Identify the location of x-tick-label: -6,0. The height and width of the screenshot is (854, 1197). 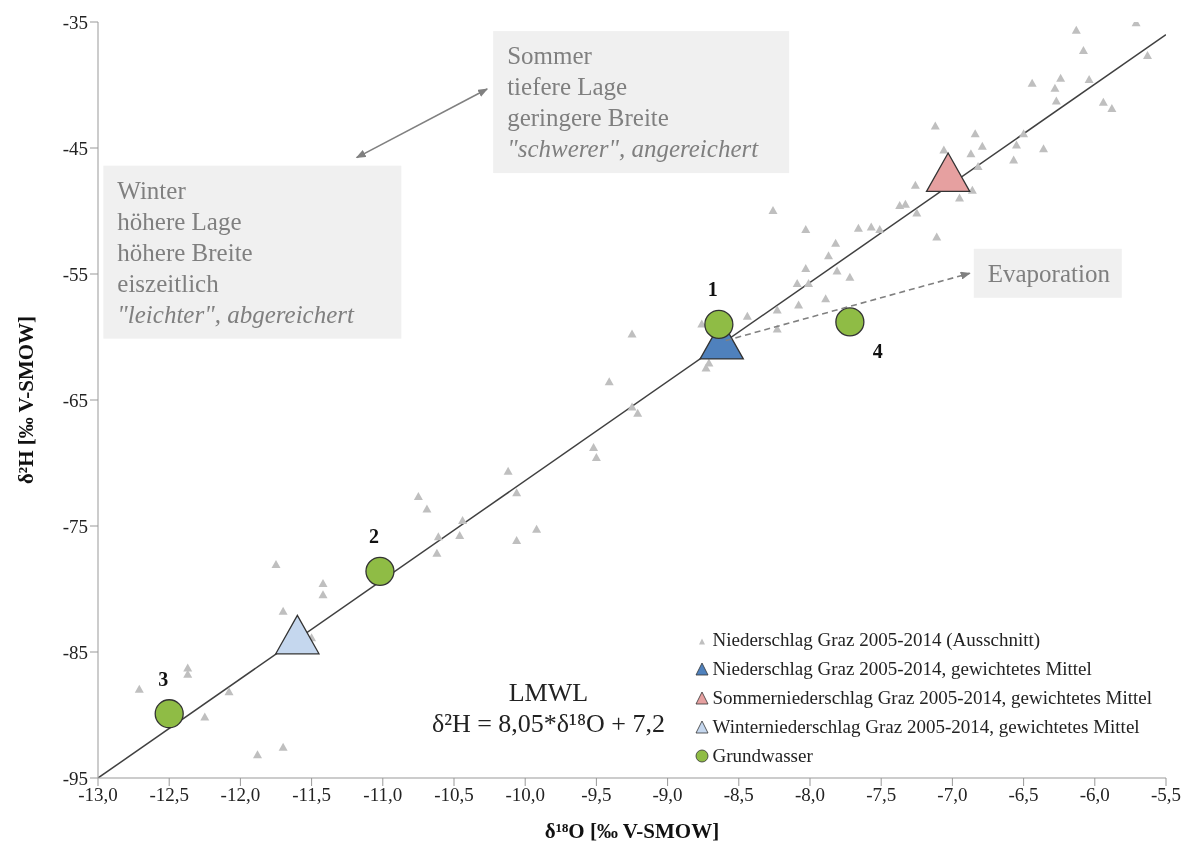
(1094, 795).